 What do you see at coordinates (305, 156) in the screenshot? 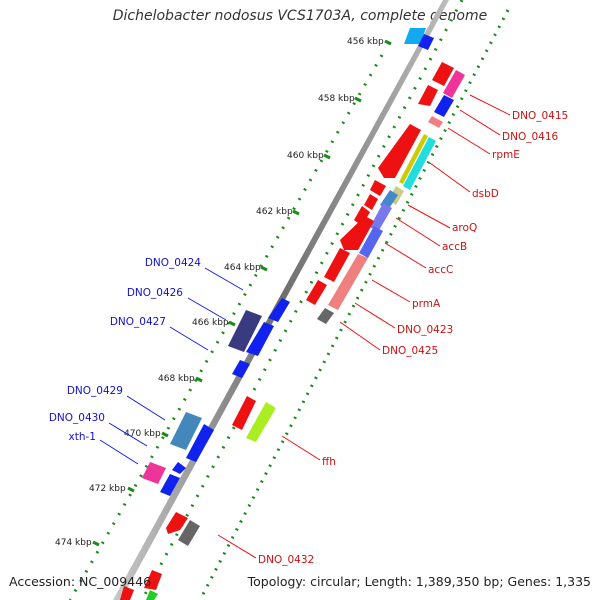
I see `ruler-tick-label: 460 kbp` at bounding box center [305, 156].